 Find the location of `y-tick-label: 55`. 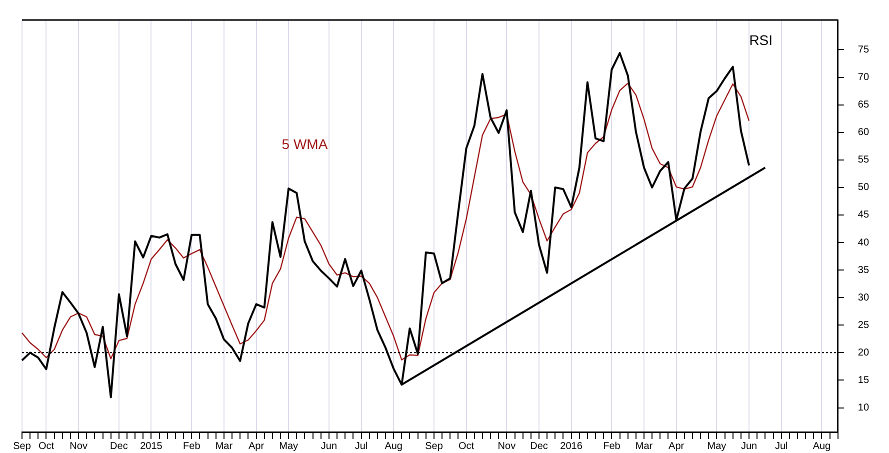

y-tick-label: 55 is located at coordinates (864, 160).